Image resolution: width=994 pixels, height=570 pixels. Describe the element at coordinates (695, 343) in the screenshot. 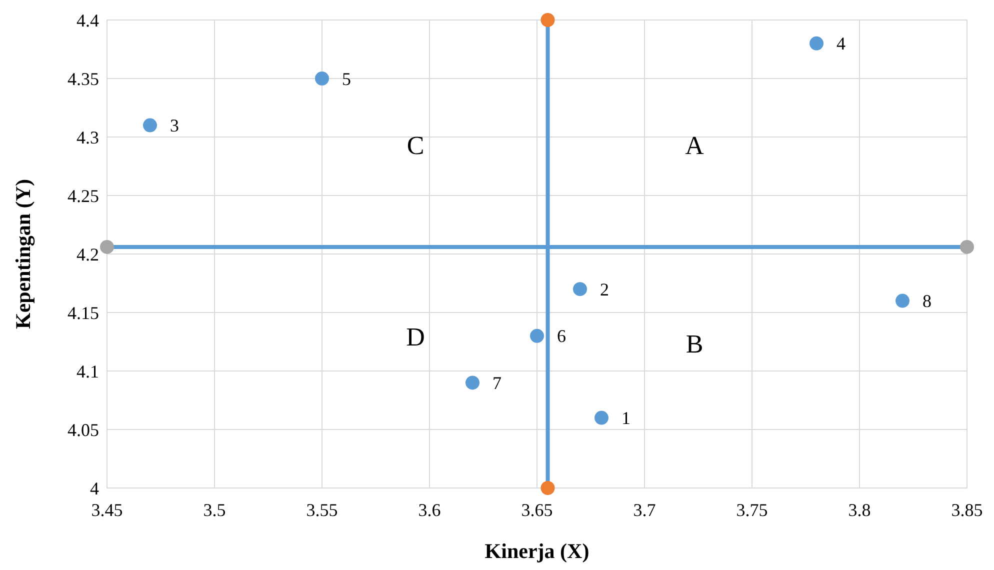

I see `annotation: B` at that location.